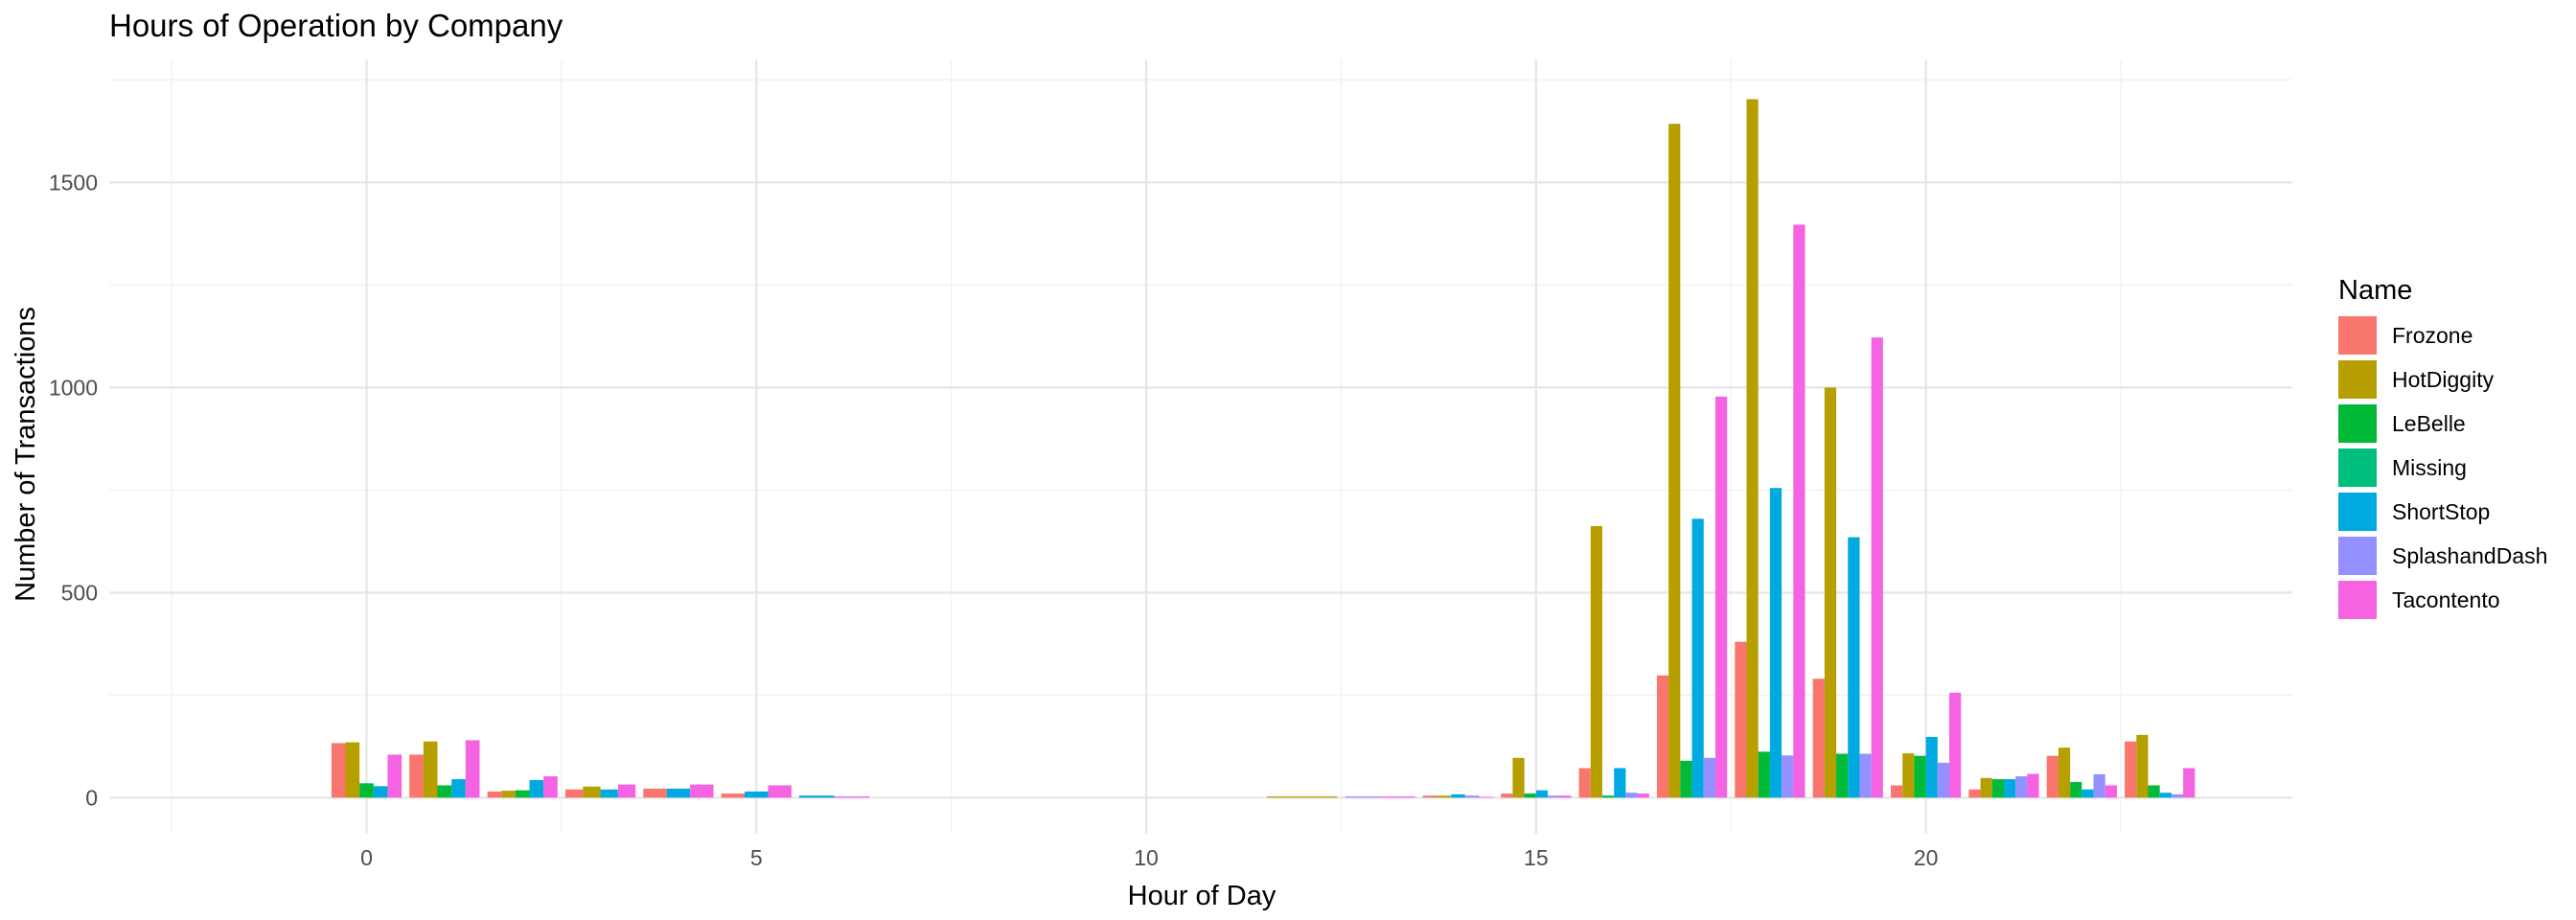 This screenshot has height=920, width=2576. Describe the element at coordinates (2429, 467) in the screenshot. I see `legend-label-missing: Missing` at that location.